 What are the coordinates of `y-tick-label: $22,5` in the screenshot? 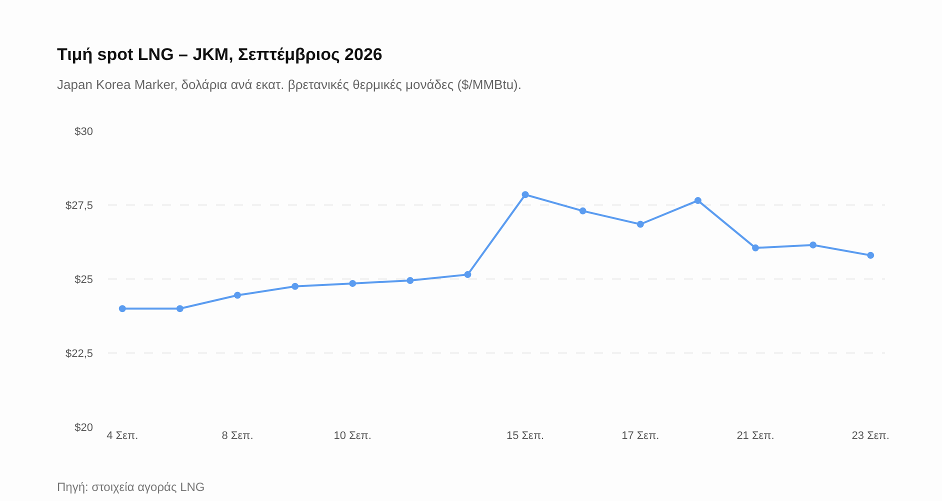 It's located at (79, 354).